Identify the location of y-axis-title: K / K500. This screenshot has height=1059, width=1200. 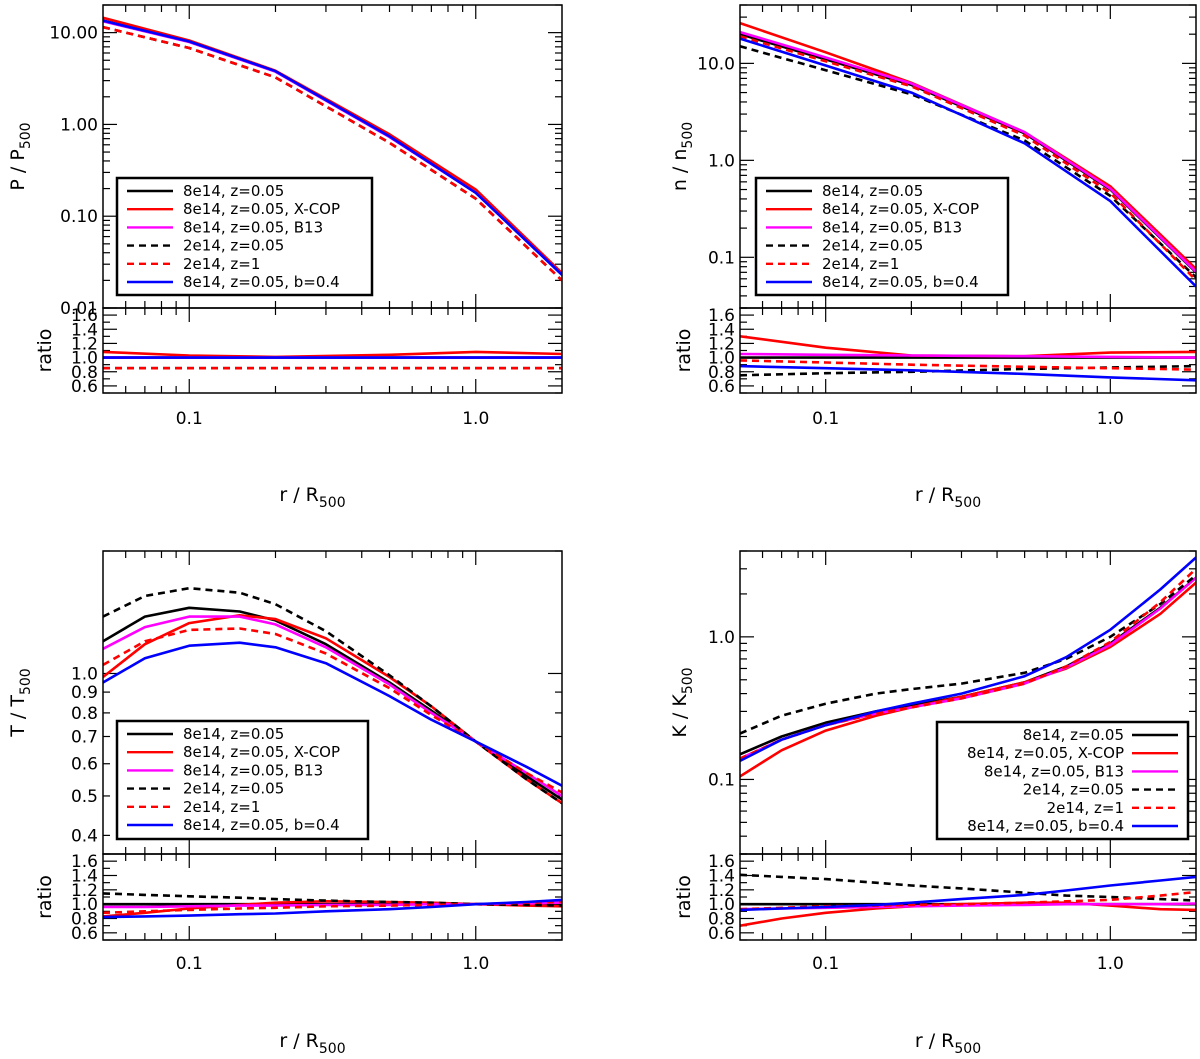
(682, 702).